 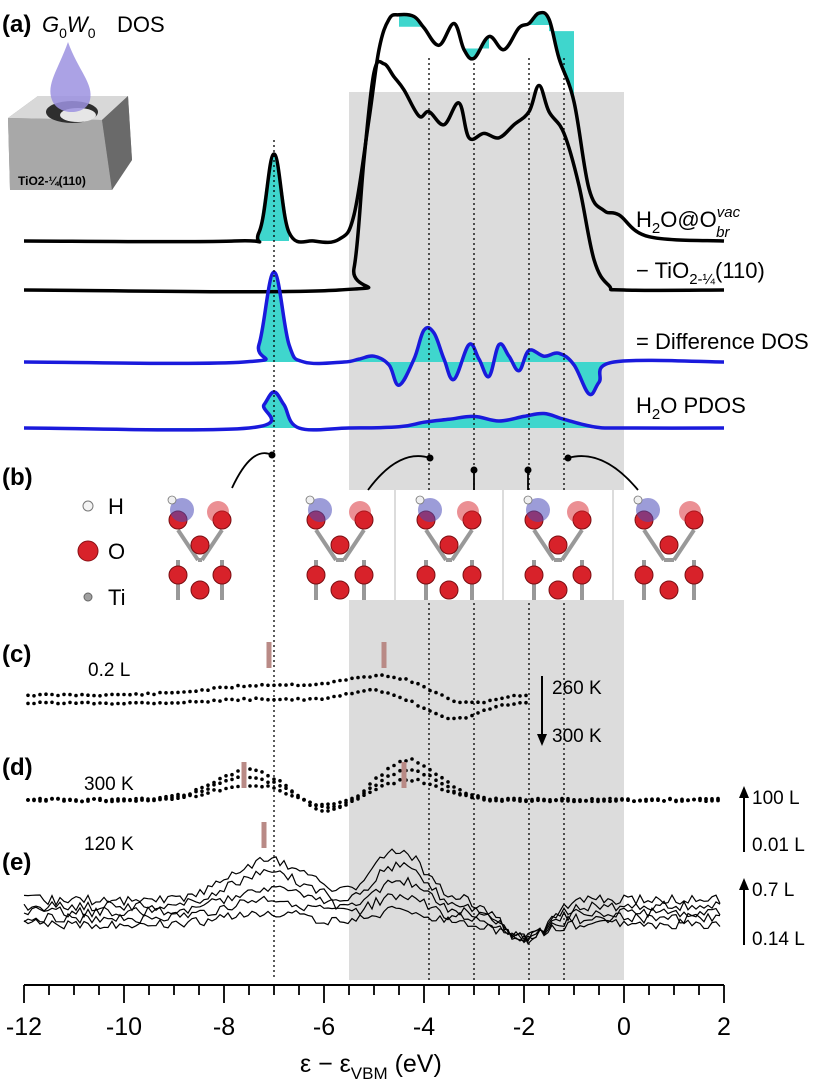 I want to click on difference-curve, so click(x=374, y=333).